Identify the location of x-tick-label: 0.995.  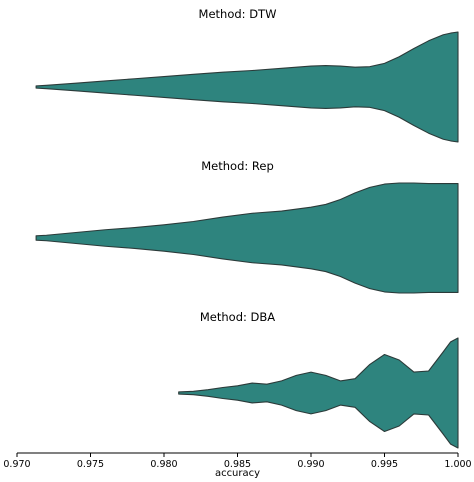
(384, 464).